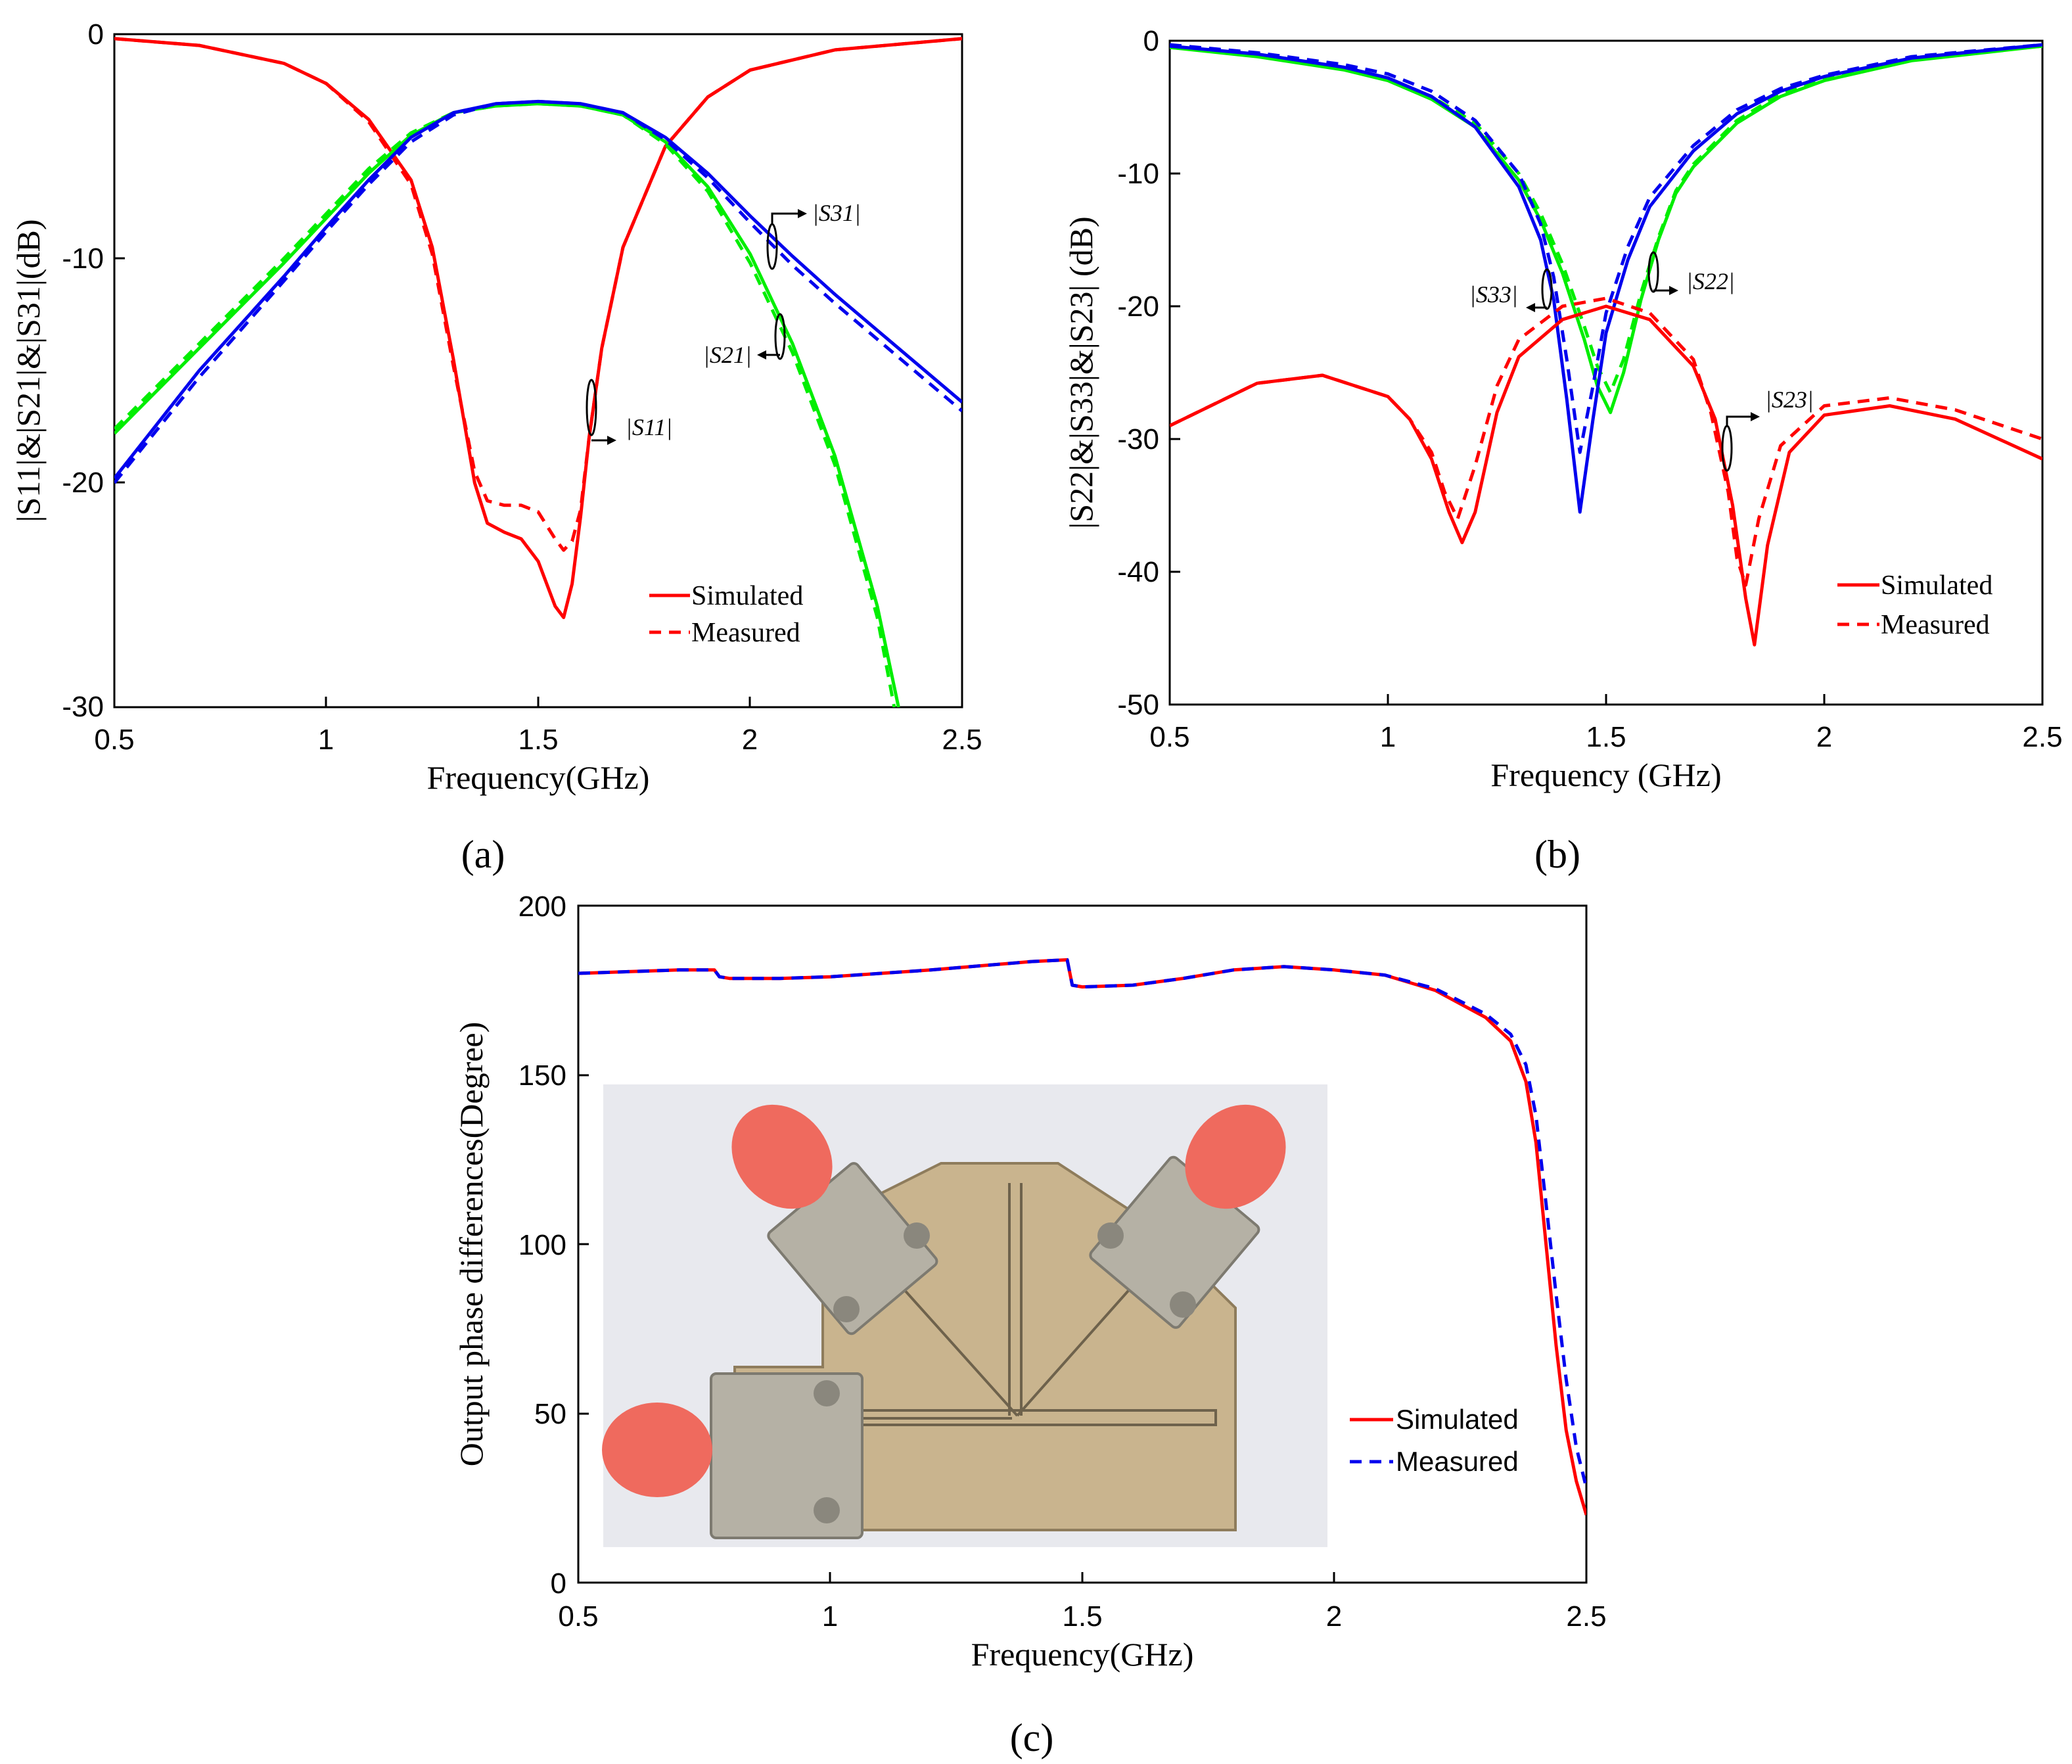 The width and height of the screenshot is (2072, 1764). Describe the element at coordinates (114, 740) in the screenshot. I see `chart-a-xtick-0: 0.5` at that location.